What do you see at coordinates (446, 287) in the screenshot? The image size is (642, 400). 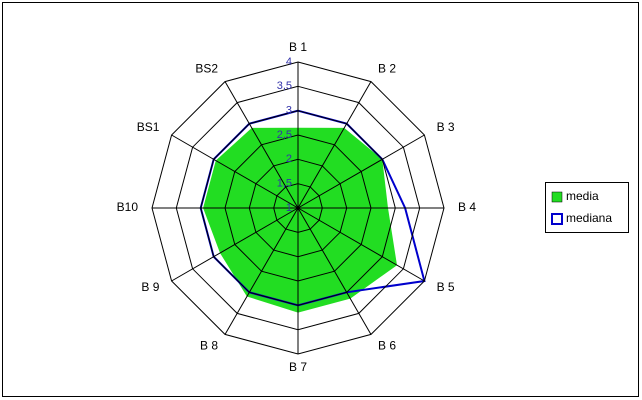 I see `category-label: B 5` at bounding box center [446, 287].